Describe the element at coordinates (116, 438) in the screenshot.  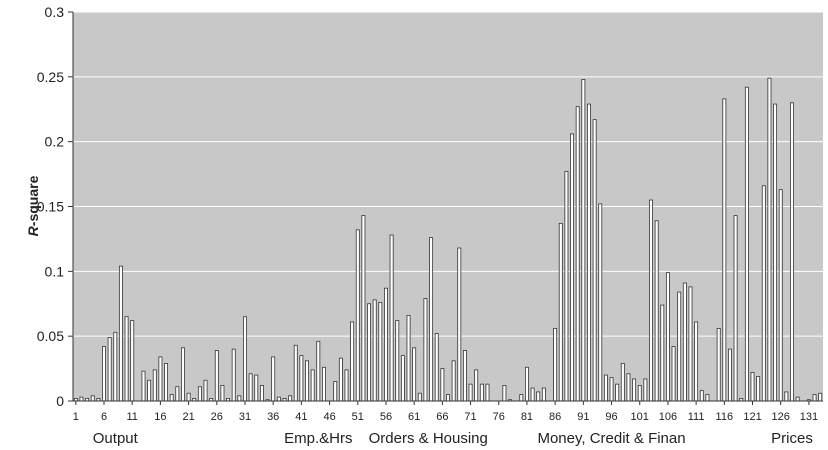
I see `group-label: Output` at that location.